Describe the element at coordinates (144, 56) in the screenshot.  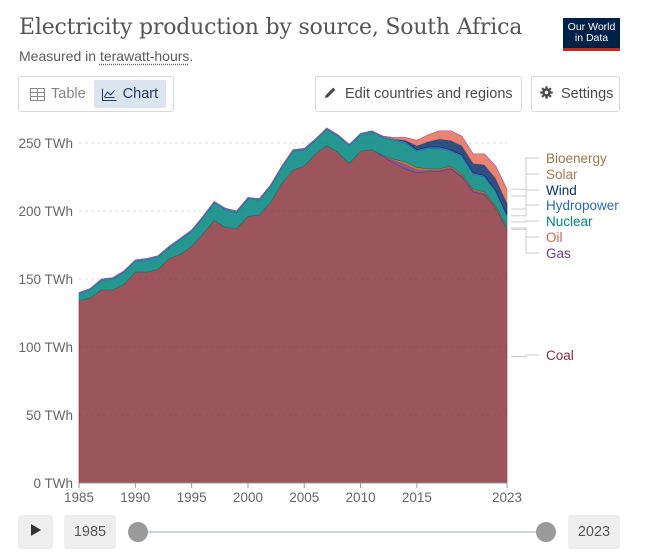
I see `unit-link: terawatt-hours` at that location.